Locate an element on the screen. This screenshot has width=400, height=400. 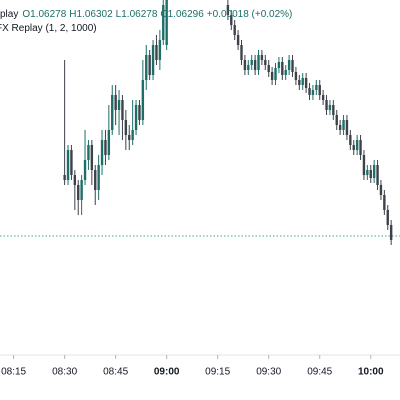
legend-low: L1.06278 is located at coordinates (136, 14).